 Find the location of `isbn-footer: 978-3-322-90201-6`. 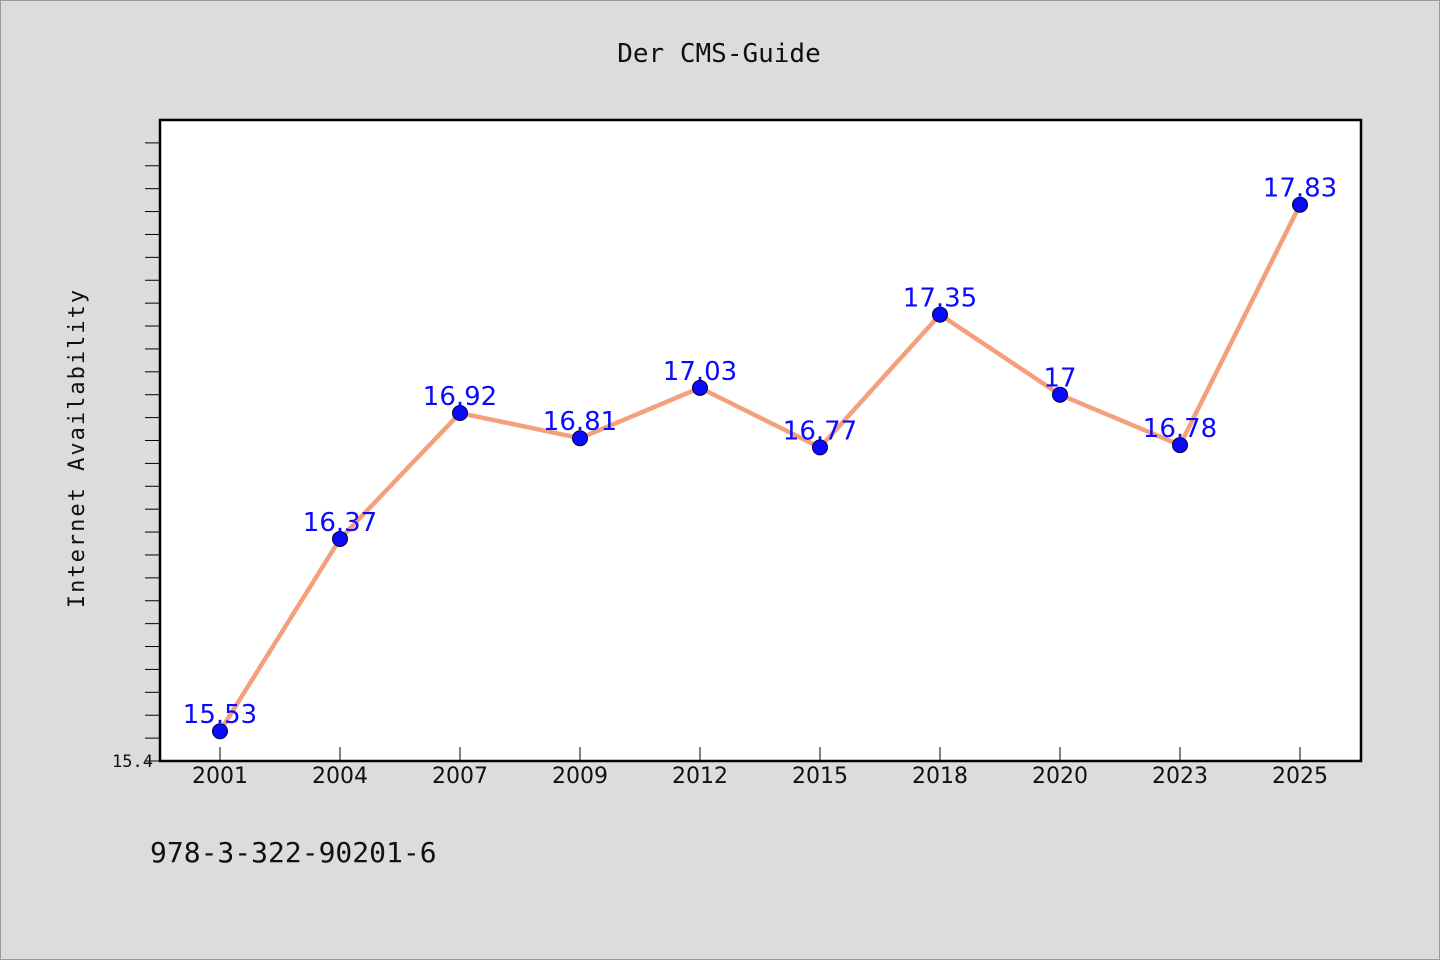

isbn-footer: 978-3-322-90201-6 is located at coordinates (293, 852).